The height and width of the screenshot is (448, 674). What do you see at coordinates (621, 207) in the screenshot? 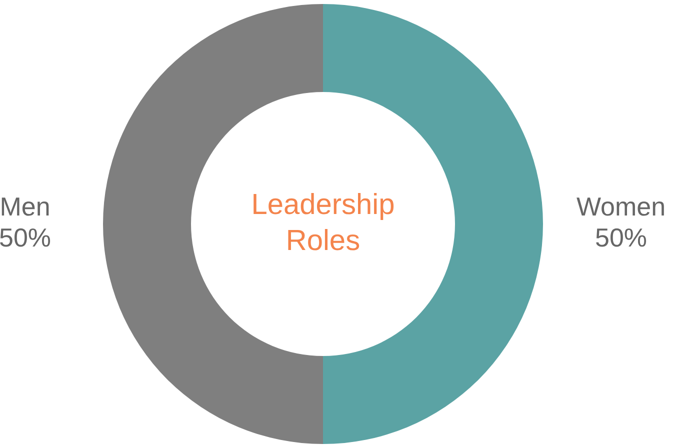
I see `slice-label: Women` at bounding box center [621, 207].